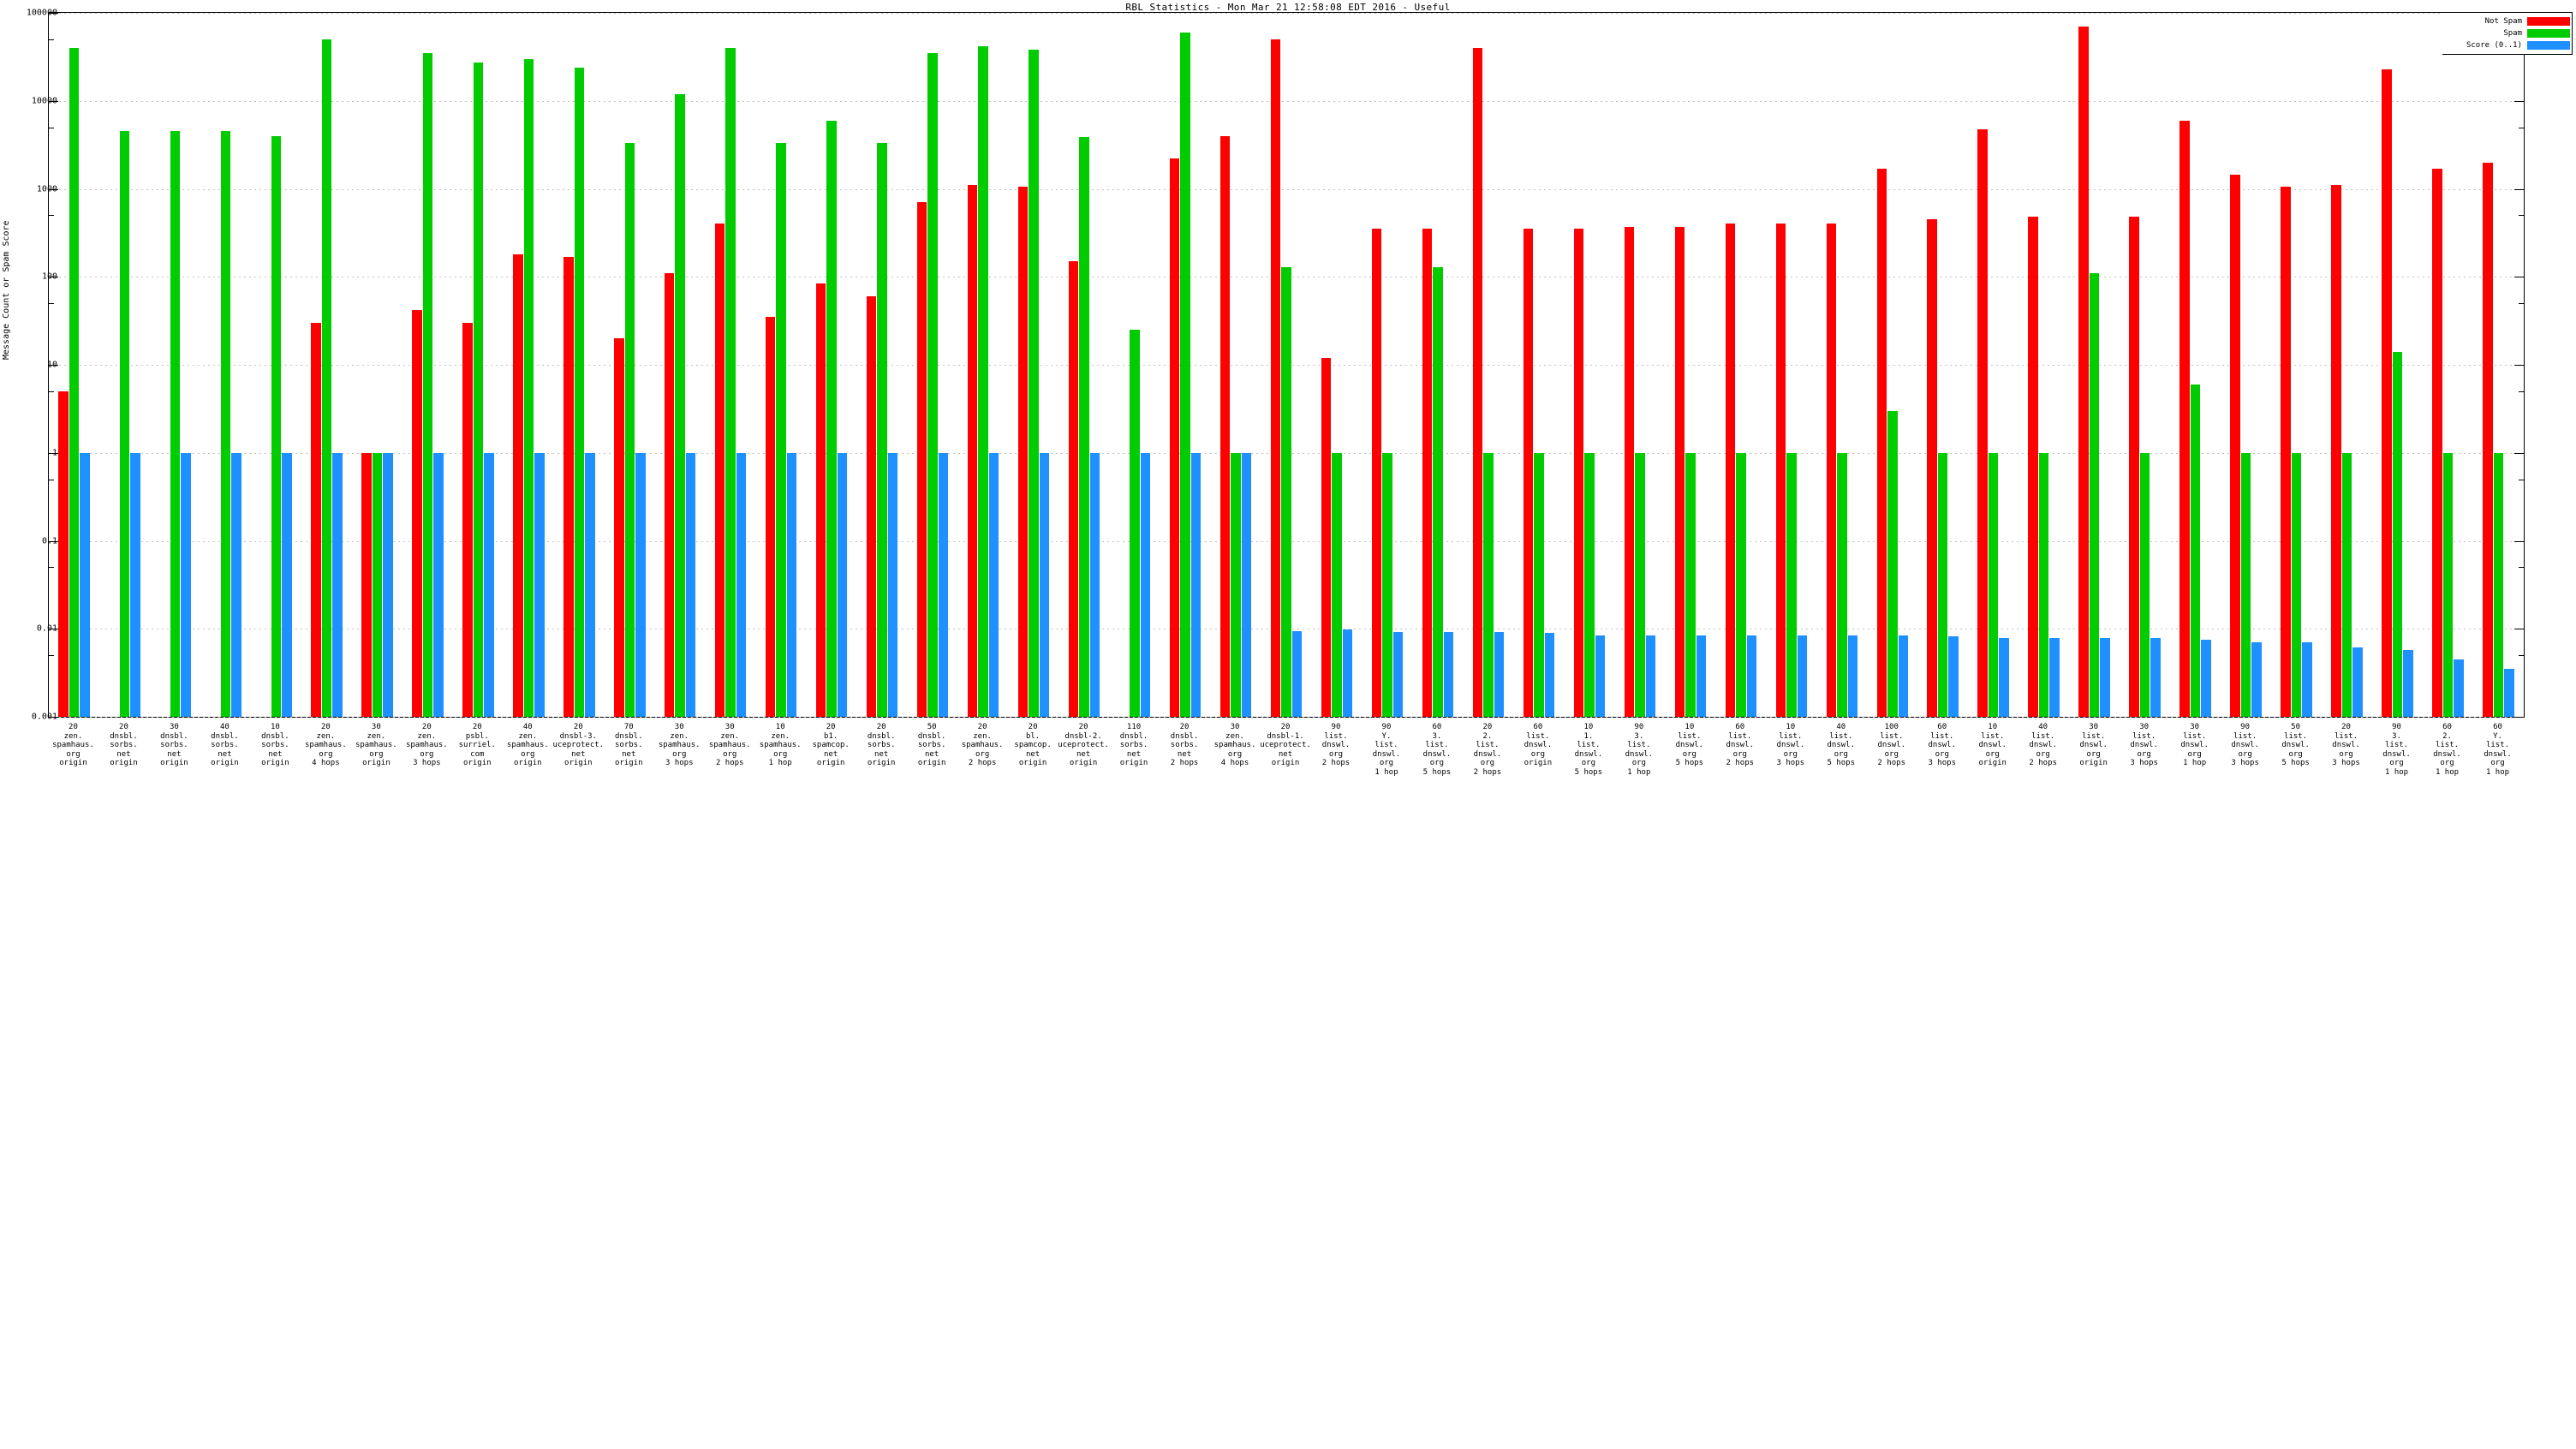 The height and width of the screenshot is (1449, 2576). Describe the element at coordinates (47, 189) in the screenshot. I see `y-axis-tick-label: 1000` at that location.